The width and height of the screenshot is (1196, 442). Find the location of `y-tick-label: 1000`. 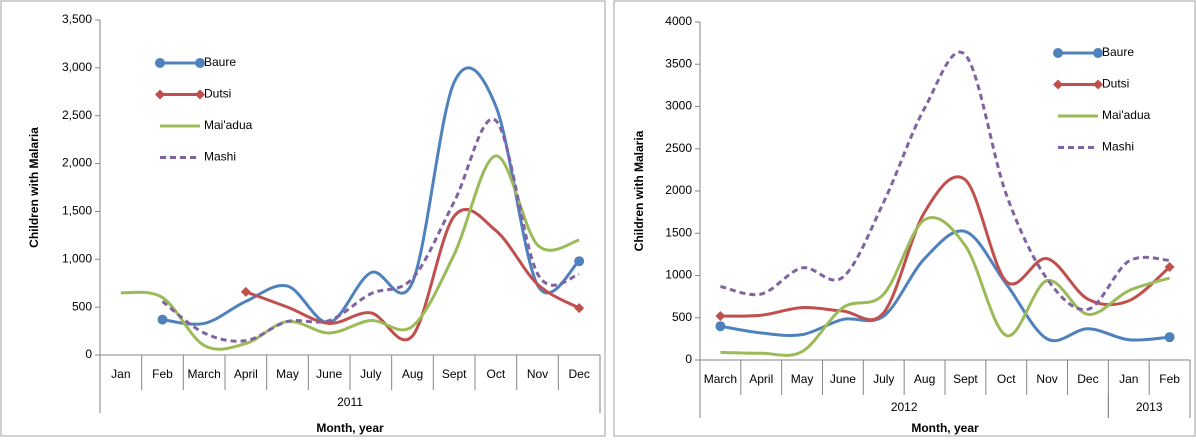

y-tick-label: 1000 is located at coordinates (678, 275).